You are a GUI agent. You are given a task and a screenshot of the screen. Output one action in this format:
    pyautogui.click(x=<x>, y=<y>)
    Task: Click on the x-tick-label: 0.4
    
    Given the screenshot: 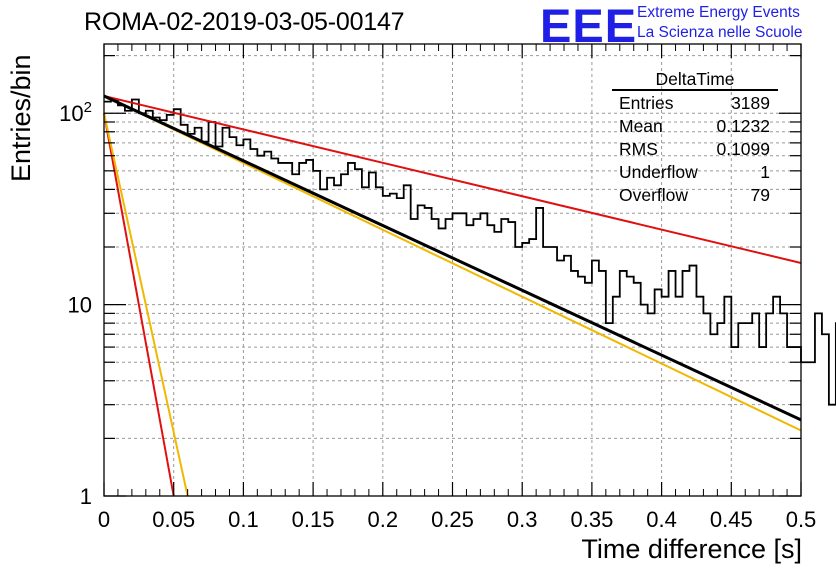 What is the action you would take?
    pyautogui.click(x=661, y=519)
    